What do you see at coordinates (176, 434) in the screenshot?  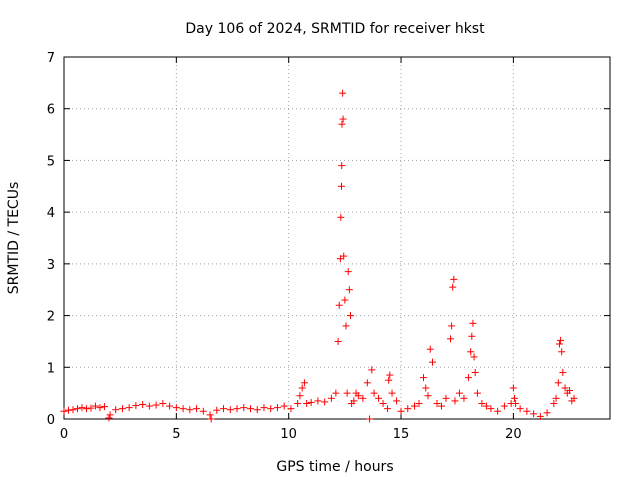 I see `x-tick-label: 5` at bounding box center [176, 434].